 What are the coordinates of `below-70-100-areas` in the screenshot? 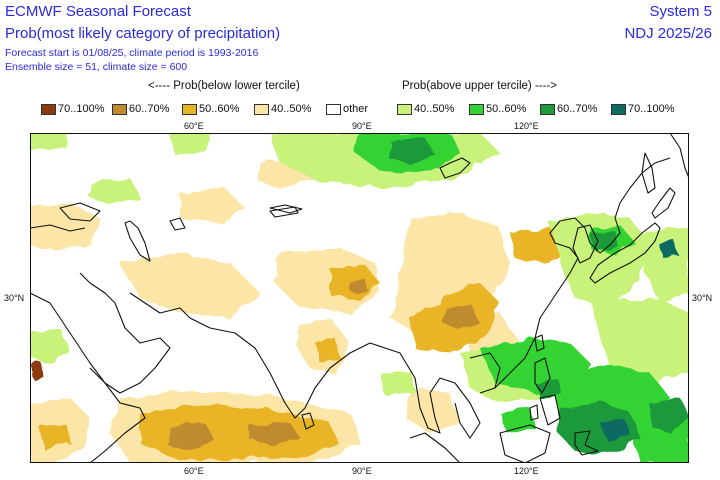 It's located at (38, 371).